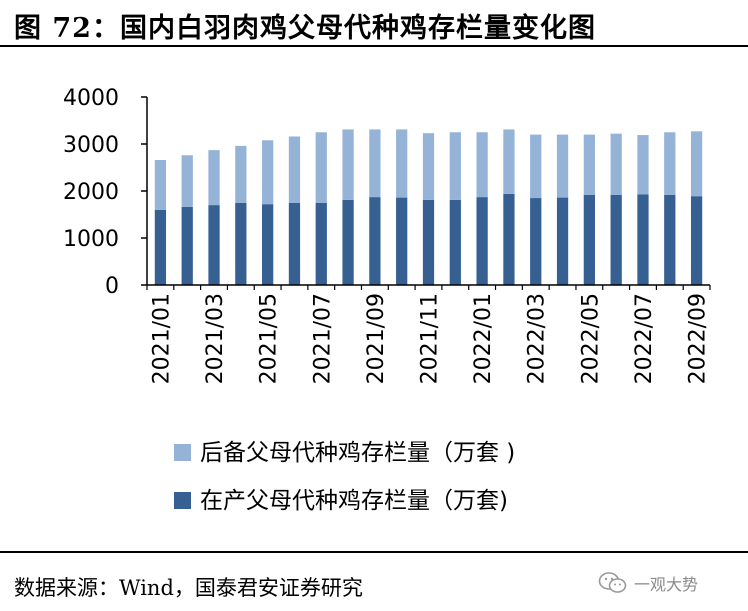 This screenshot has width=748, height=611. I want to click on chart-legend: 后备父母代种鸡存栏量（万套 ) 在产父母代种鸡存栏量（万套), so click(344, 477).